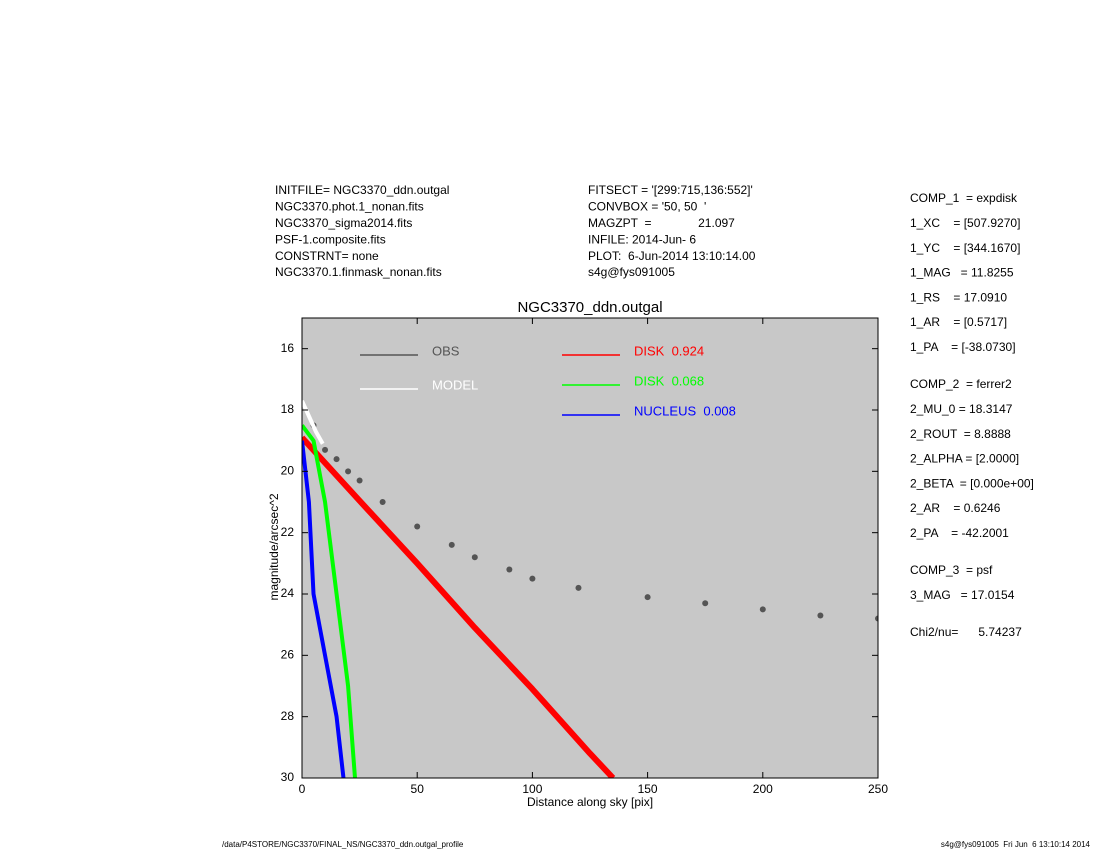  I want to click on fit-parameter: COMP_3 = psf, so click(951, 570).